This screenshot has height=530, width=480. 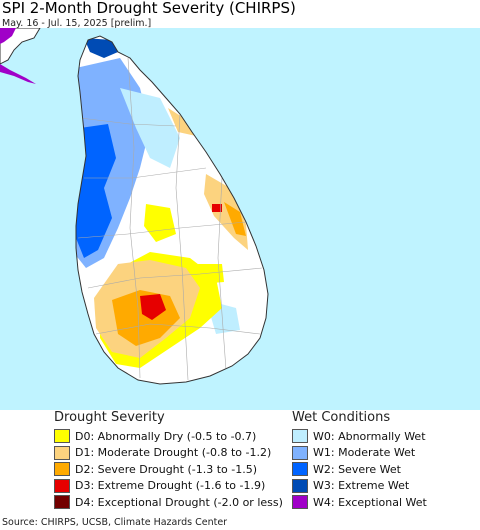 What do you see at coordinates (18, 74) in the screenshot?
I see `india-wet-tail` at bounding box center [18, 74].